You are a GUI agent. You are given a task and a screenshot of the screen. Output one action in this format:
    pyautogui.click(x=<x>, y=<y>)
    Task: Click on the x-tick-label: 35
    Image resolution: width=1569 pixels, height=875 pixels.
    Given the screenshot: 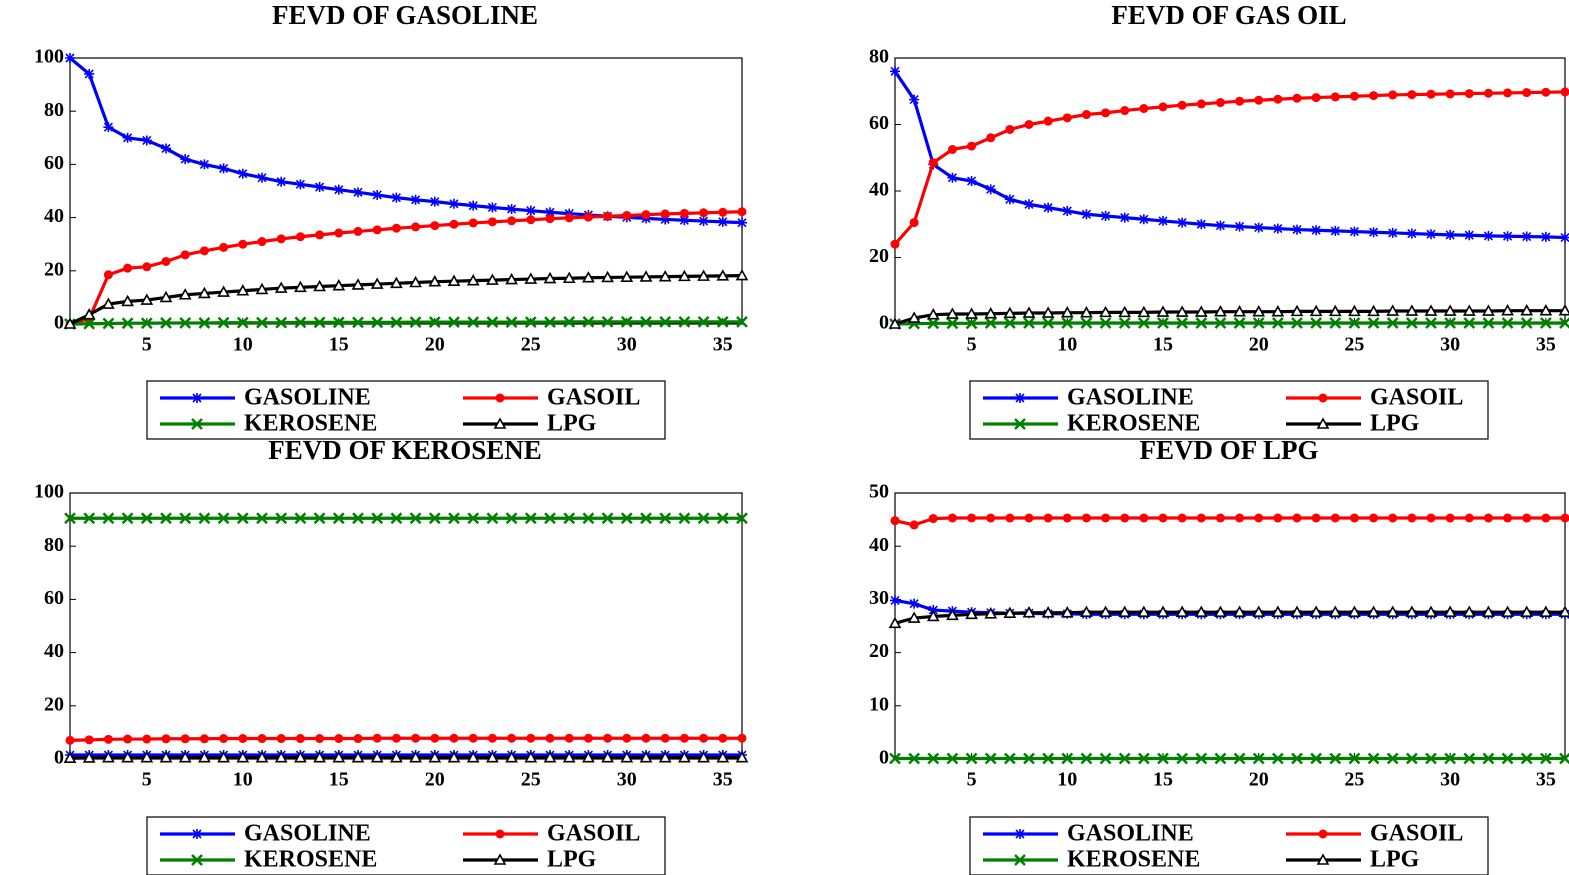 What is the action you would take?
    pyautogui.click(x=1546, y=780)
    